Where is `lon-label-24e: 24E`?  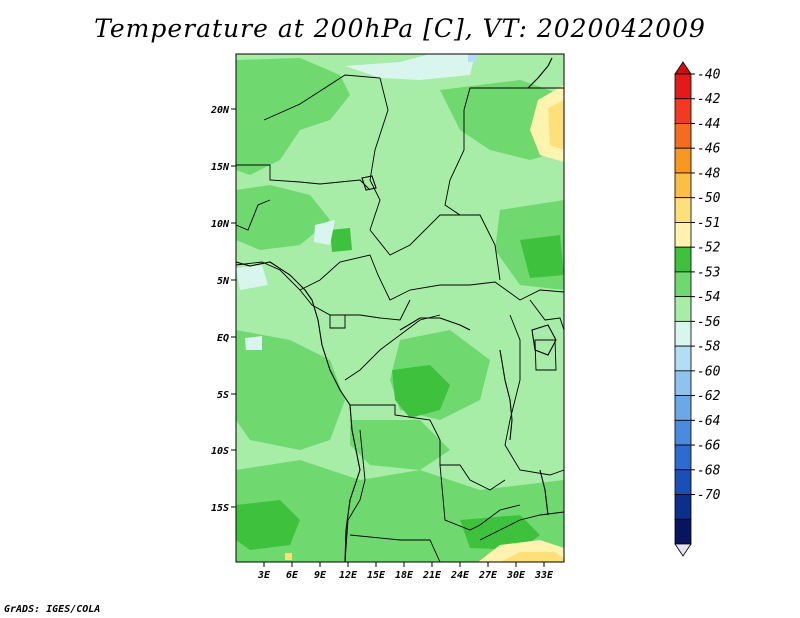
lon-label-24e: 24E is located at coordinates (460, 575).